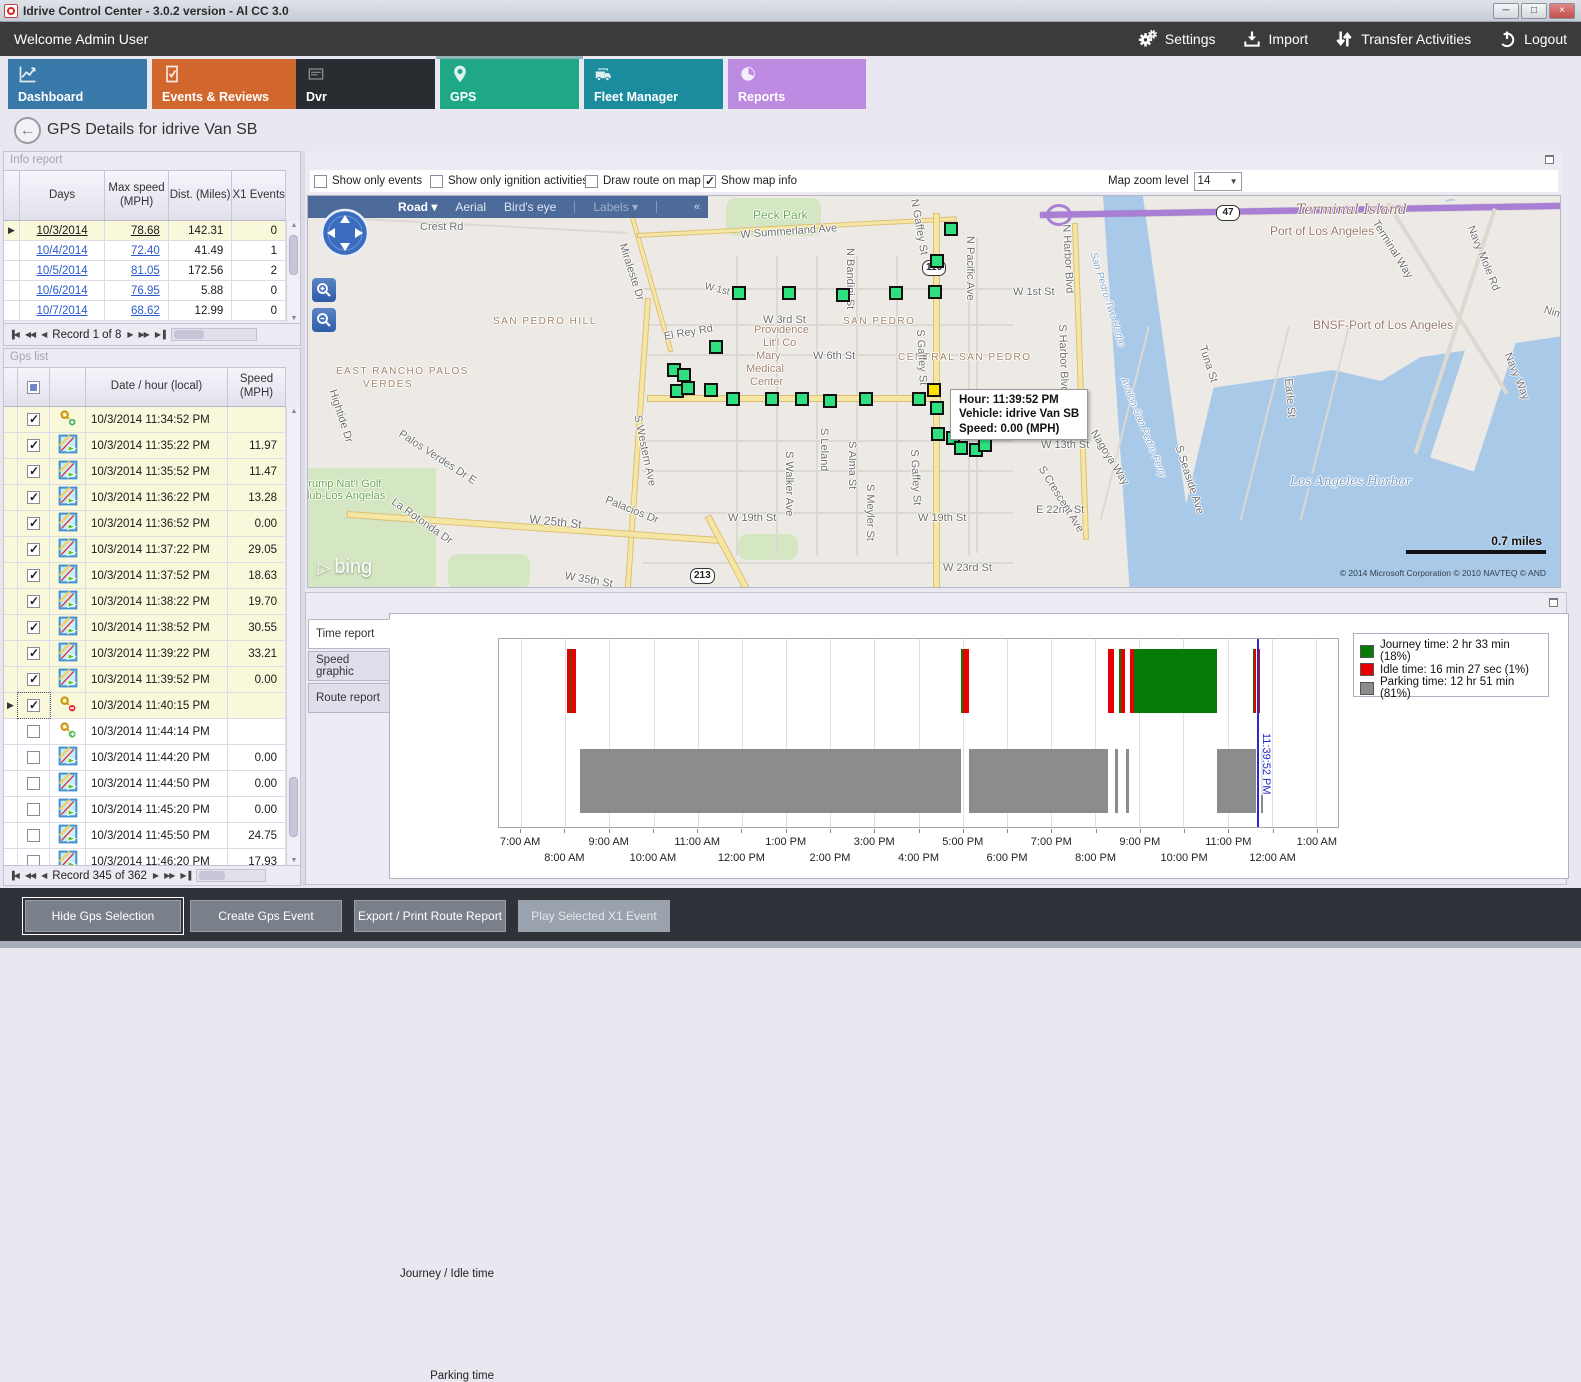  I want to click on map-style-bird-s-eye: Bird's eye, so click(530, 207).